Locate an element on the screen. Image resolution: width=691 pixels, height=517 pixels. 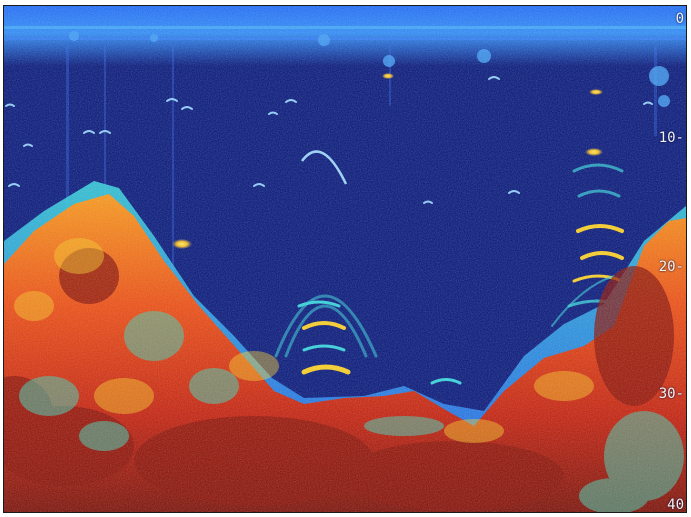
depth-label-10: 10- is located at coordinates (671, 138).